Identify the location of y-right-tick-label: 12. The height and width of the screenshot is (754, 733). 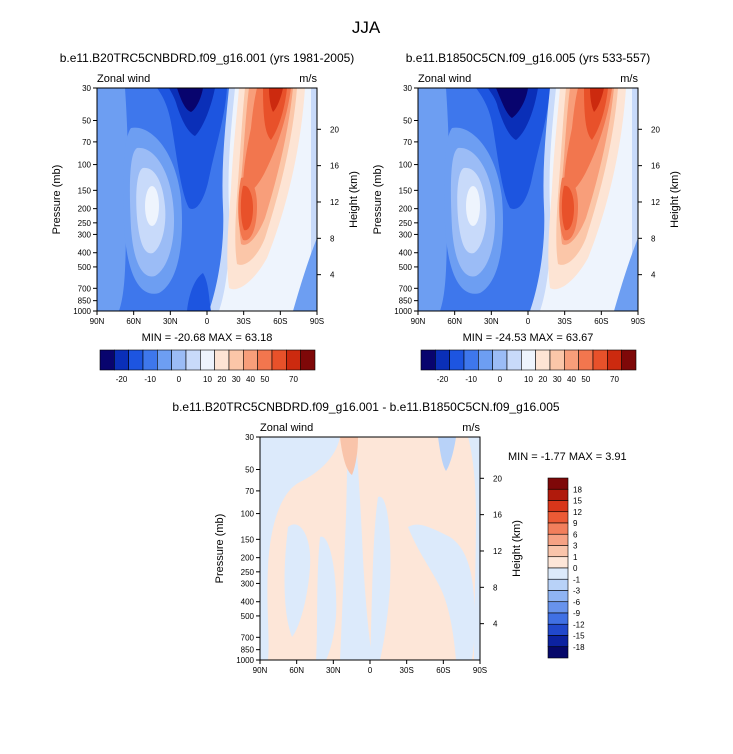
(497, 551).